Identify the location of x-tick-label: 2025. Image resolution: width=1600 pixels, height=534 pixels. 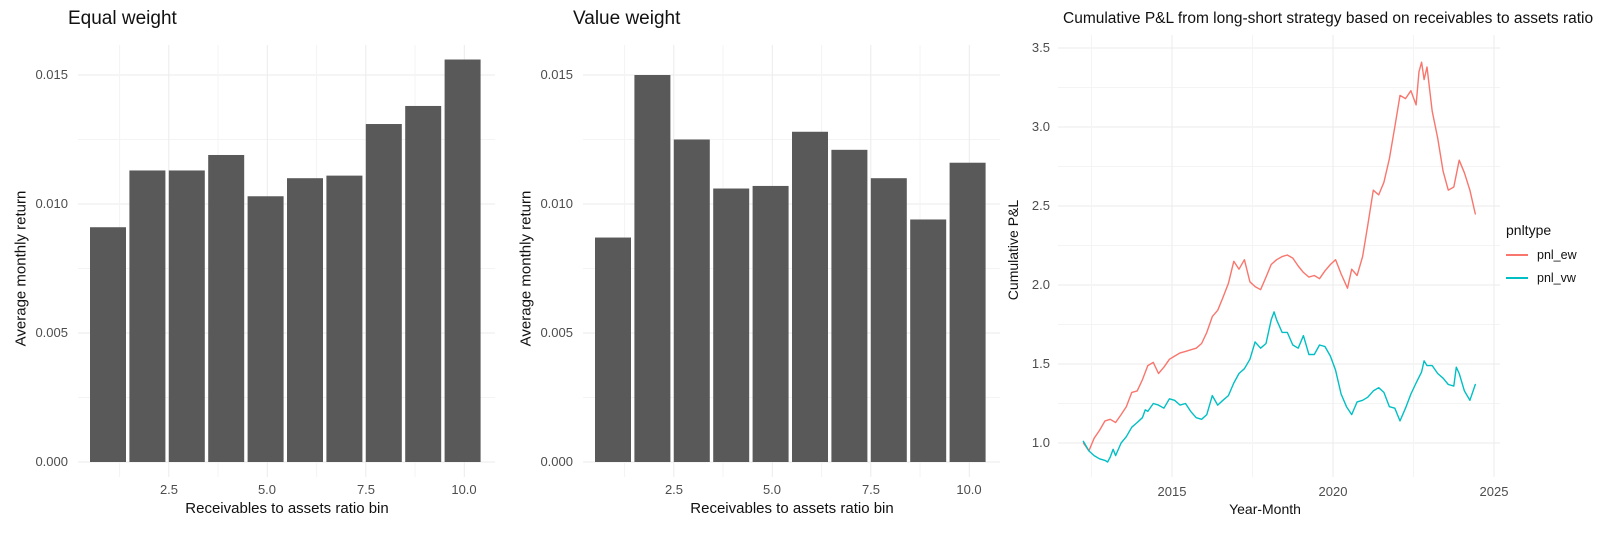
(1494, 491).